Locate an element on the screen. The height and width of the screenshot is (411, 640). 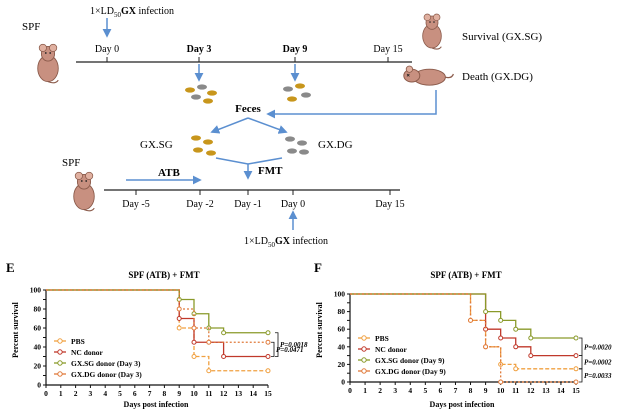
x-tick-label: 10 is located at coordinates (194, 393).